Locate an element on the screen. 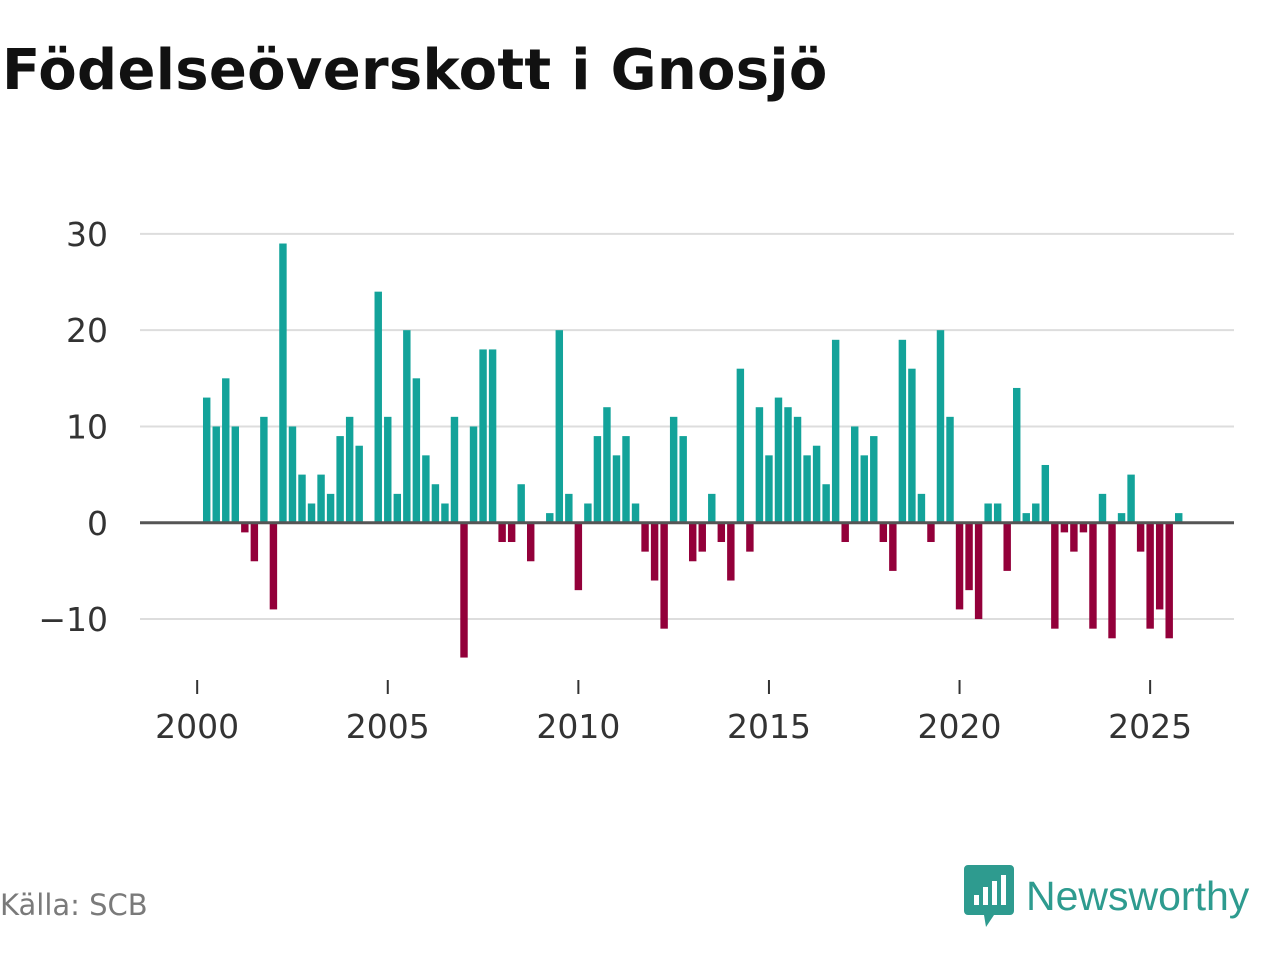 This screenshot has height=960, width=1280. y-tick-label: 30 is located at coordinates (87, 234).